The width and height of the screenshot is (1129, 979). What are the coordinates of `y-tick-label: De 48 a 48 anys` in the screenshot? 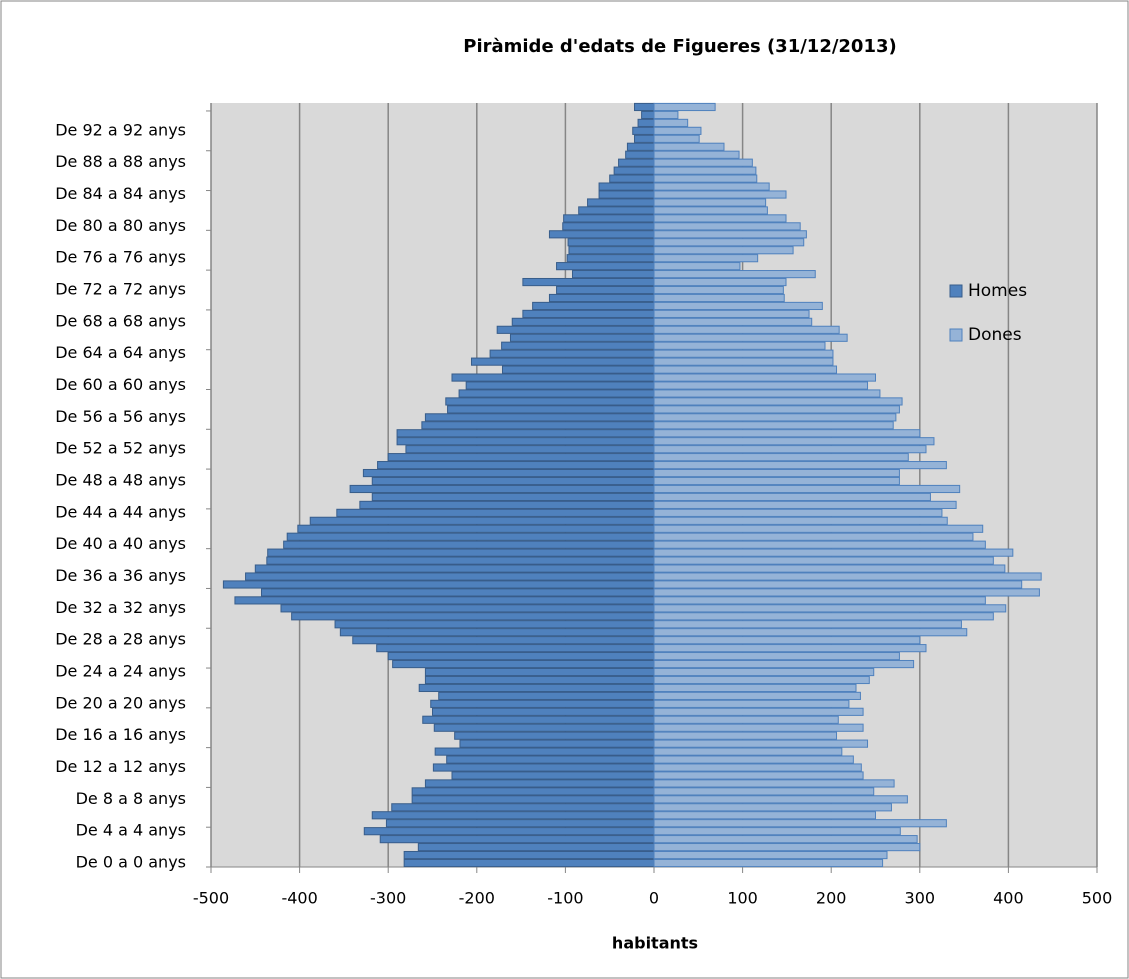 It's located at (120, 480).